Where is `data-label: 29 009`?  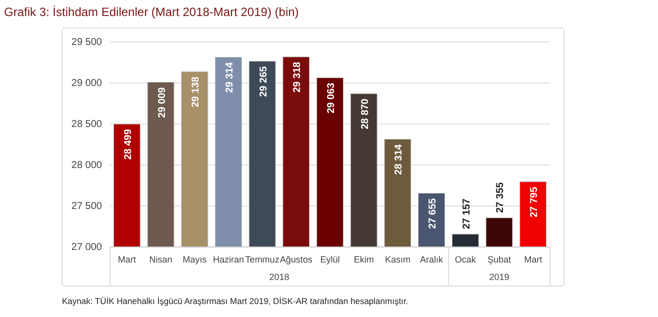 data-label: 29 009 is located at coordinates (162, 102).